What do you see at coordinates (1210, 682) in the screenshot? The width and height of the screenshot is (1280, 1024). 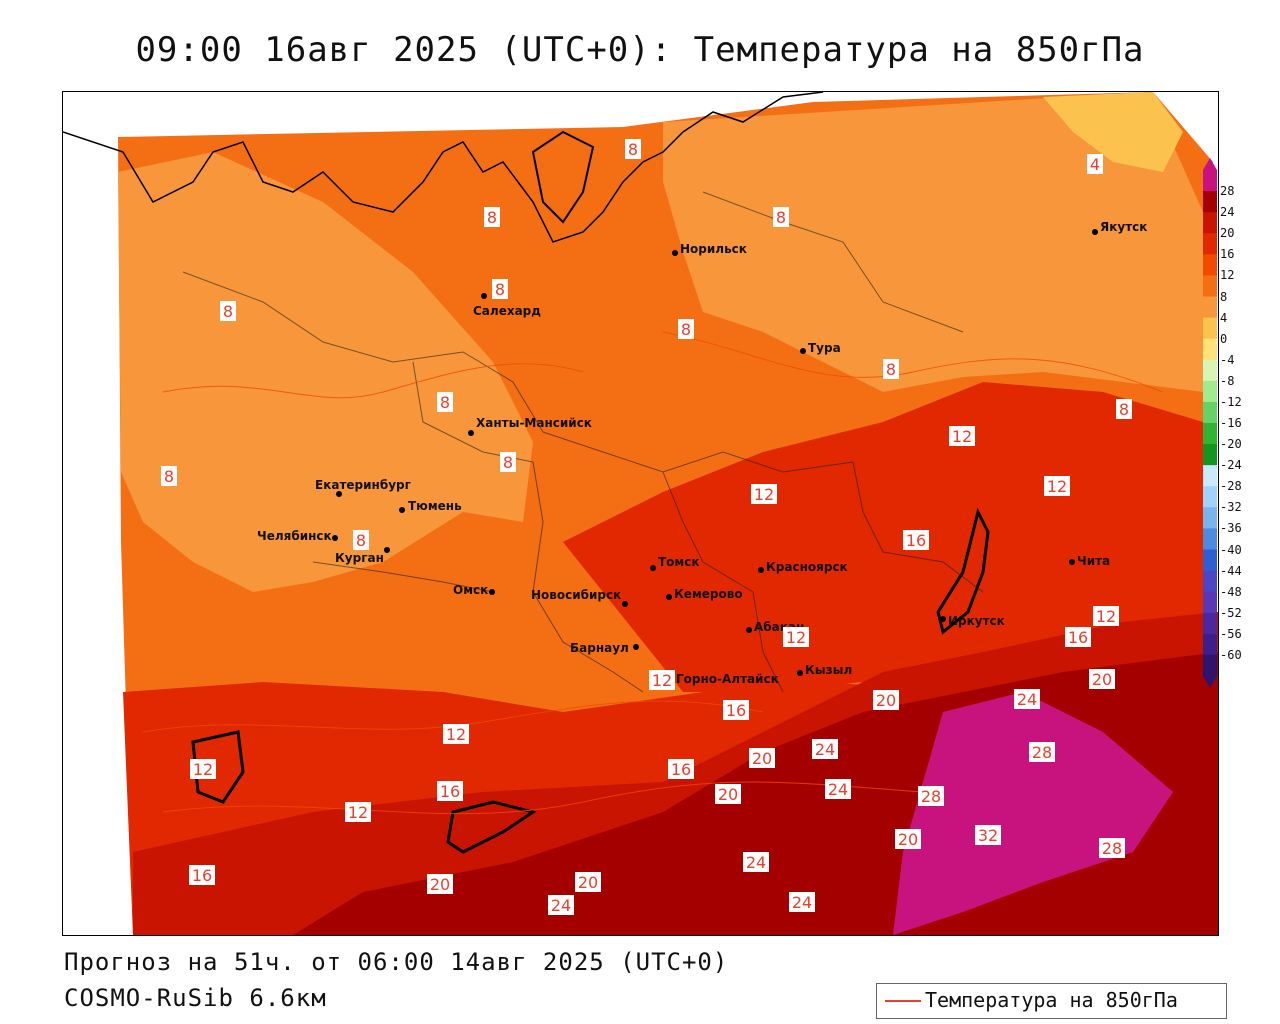 I see `colorbar-arrow-bottom` at bounding box center [1210, 682].